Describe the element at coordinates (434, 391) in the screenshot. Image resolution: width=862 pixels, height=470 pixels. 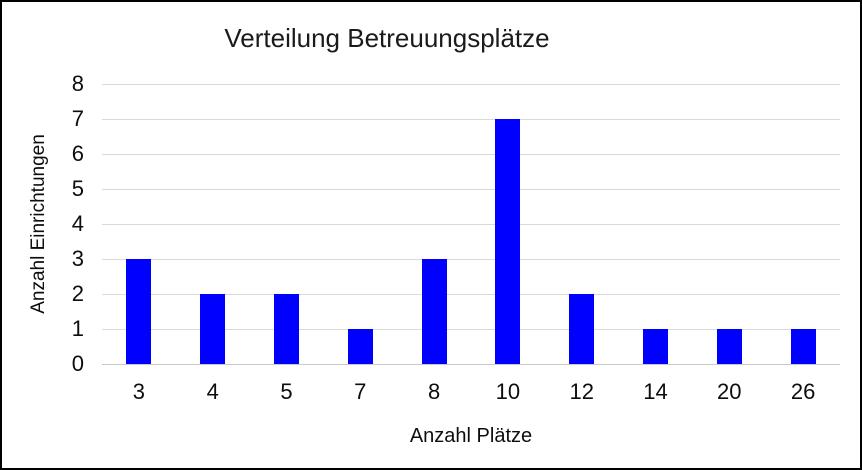
I see `x-tick-label-8: 8` at that location.